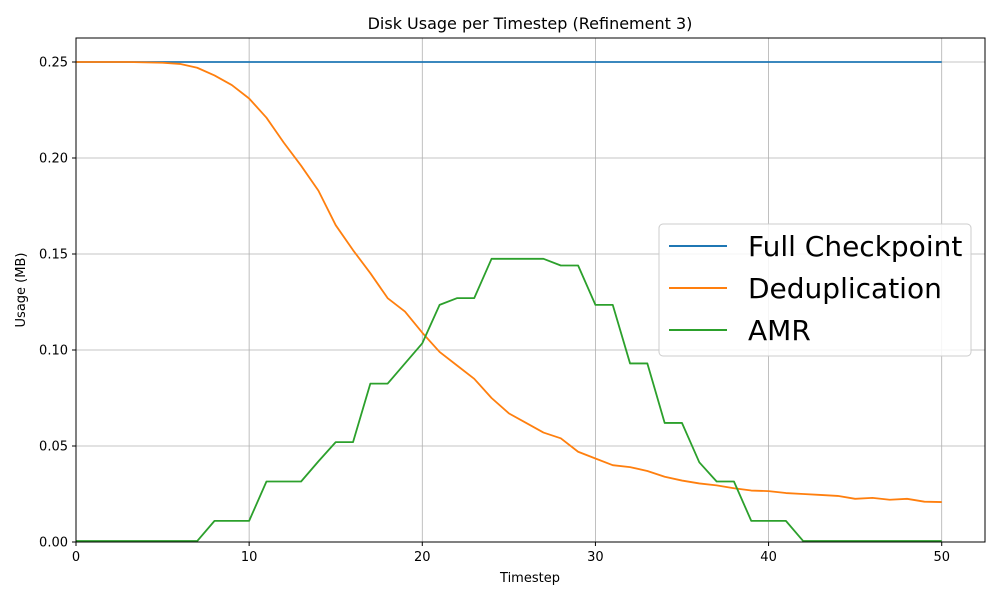 The width and height of the screenshot is (1000, 600). Describe the element at coordinates (249, 557) in the screenshot. I see `x-tick-label: 10` at that location.